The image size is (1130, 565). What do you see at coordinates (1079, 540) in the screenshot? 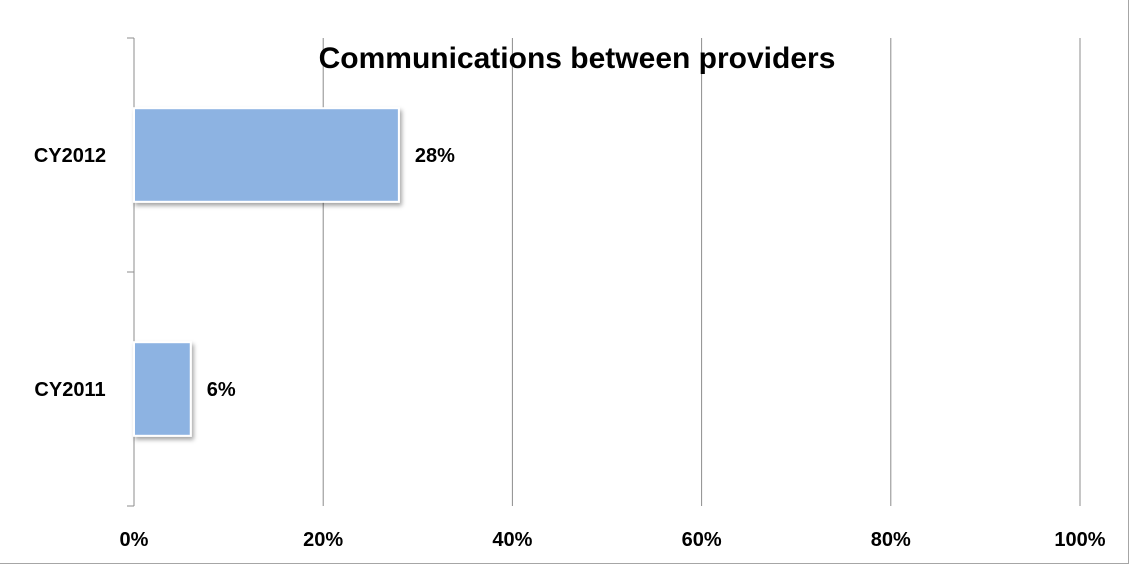
I see `x-tick-label: 100%` at bounding box center [1079, 540].